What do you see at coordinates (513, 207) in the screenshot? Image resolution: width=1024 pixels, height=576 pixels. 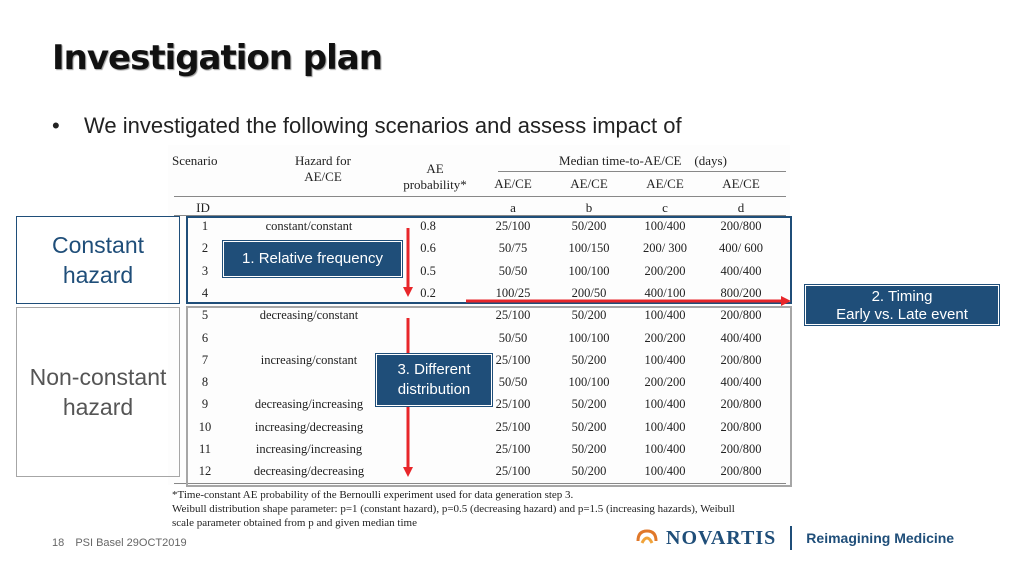 I see `header-col-a: a` at bounding box center [513, 207].